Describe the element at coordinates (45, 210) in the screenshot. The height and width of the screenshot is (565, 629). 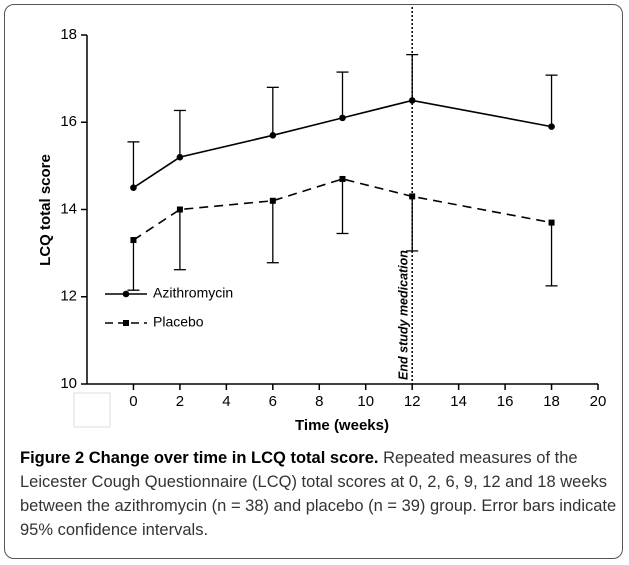
I see `y-axis-label: LCQ total score` at that location.